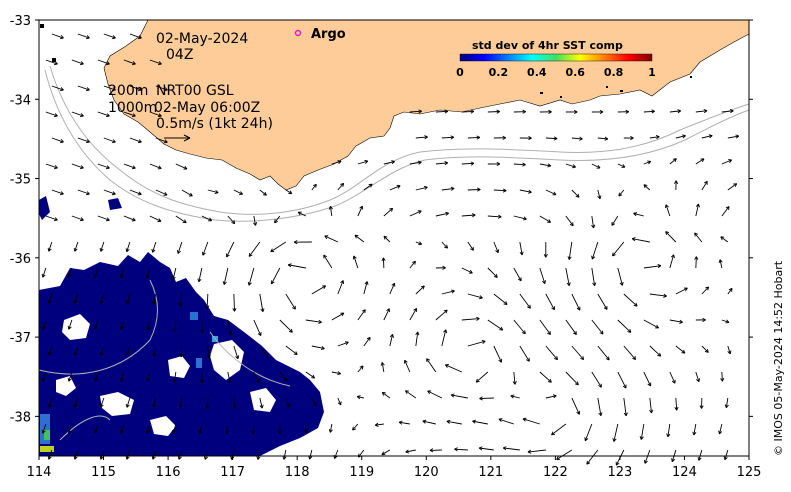  What do you see at coordinates (328, 34) in the screenshot?
I see `argo-label: Argo` at bounding box center [328, 34].